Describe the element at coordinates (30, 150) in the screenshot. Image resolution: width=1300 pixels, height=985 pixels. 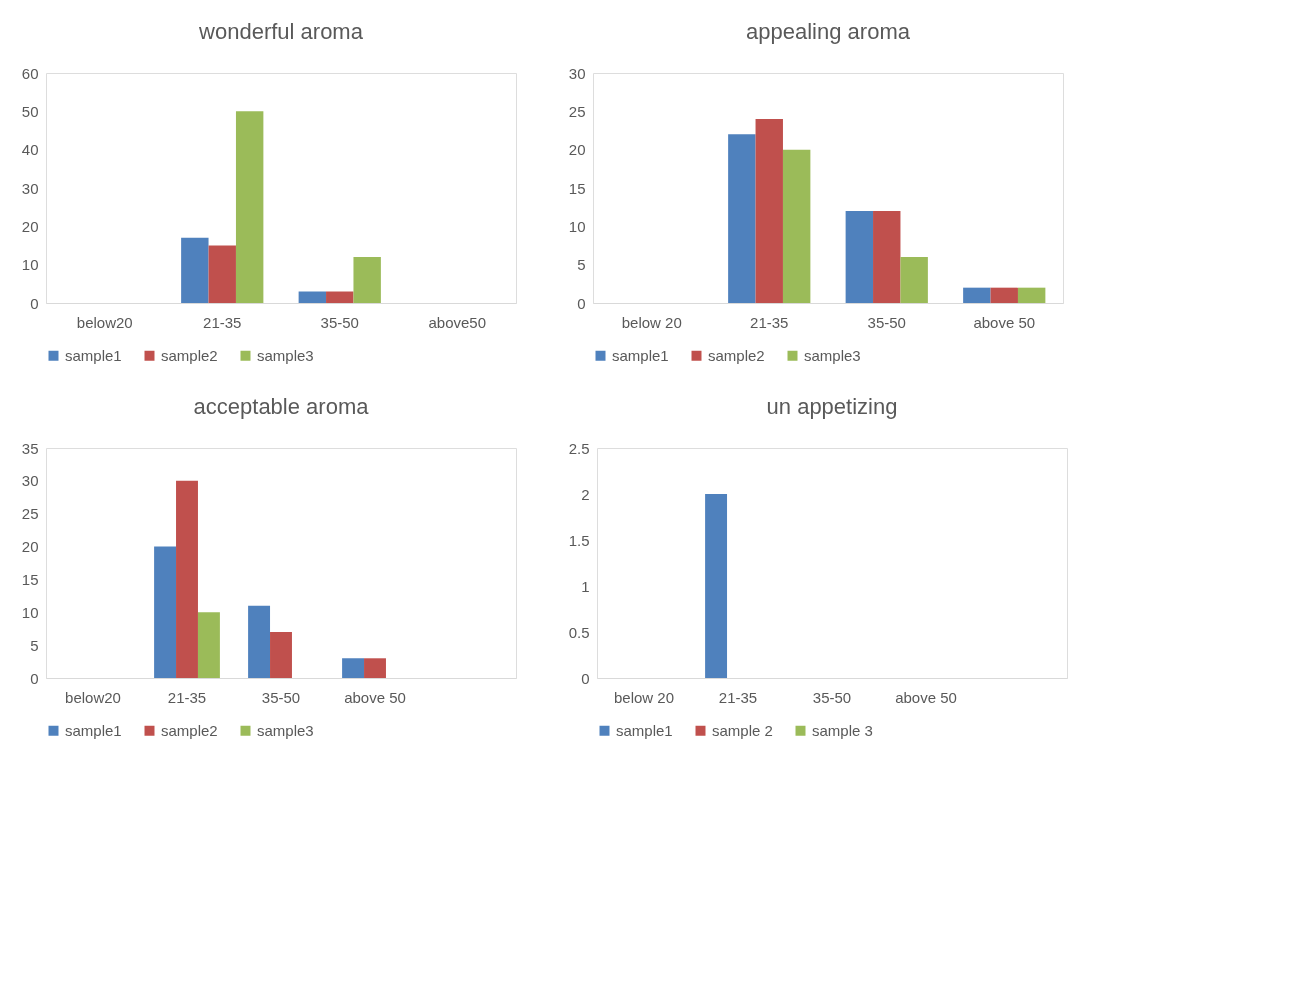
I see `y-tick-label: 40` at that location.